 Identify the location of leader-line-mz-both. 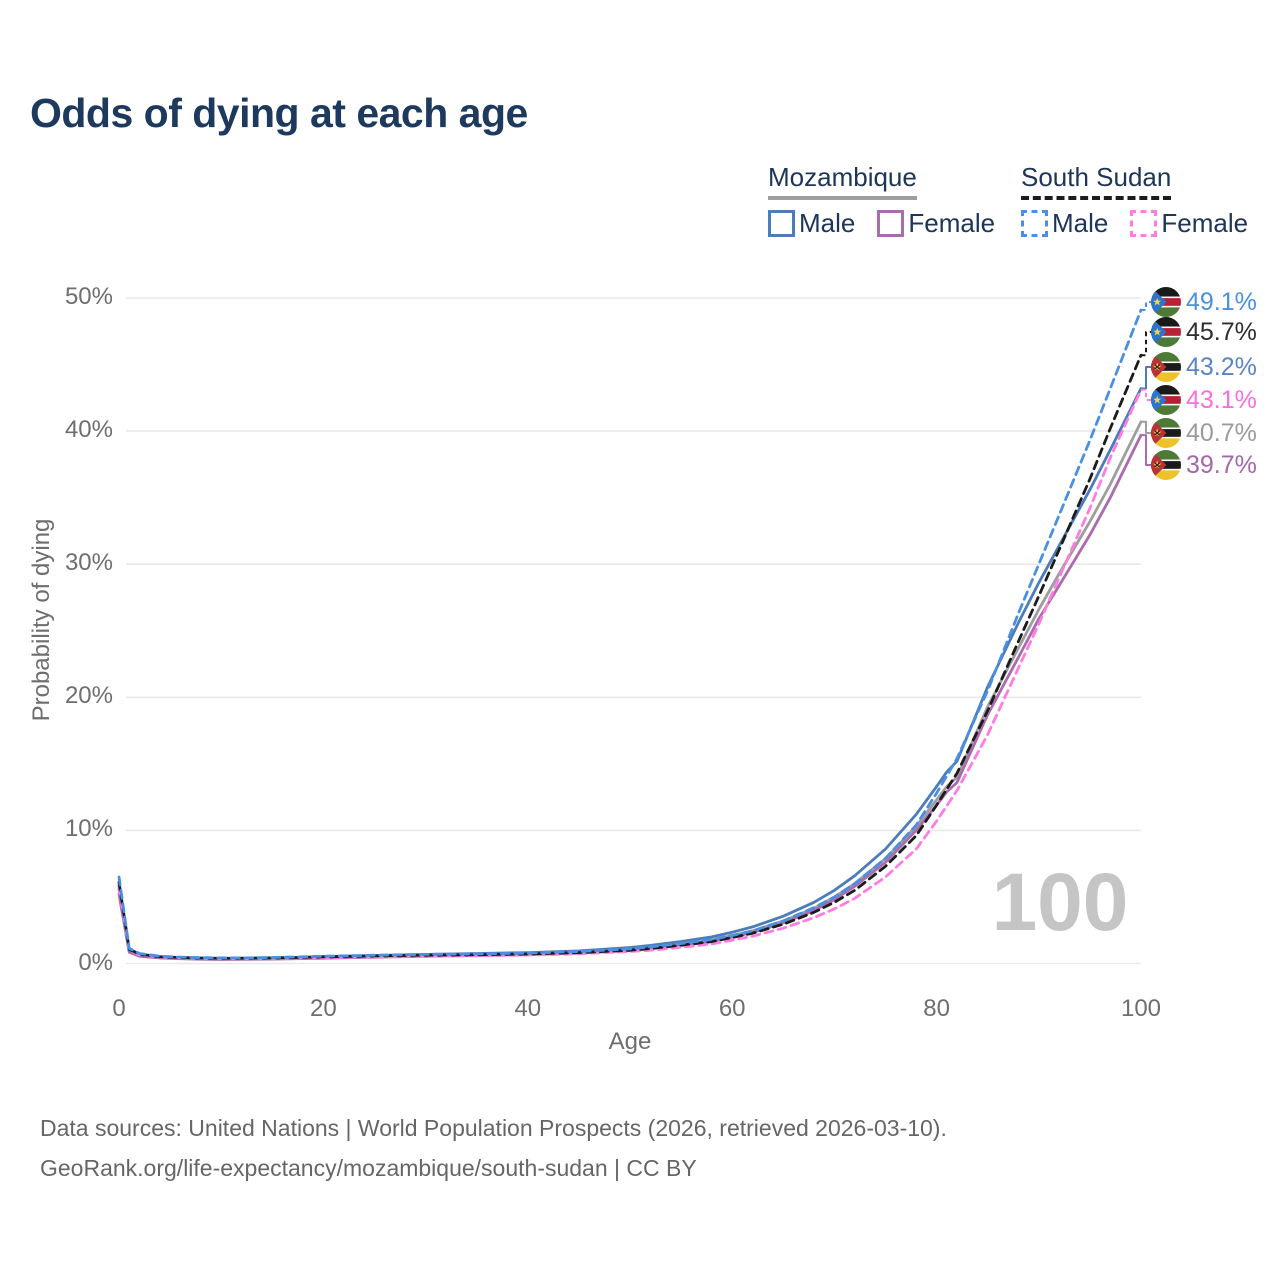
(1146, 427).